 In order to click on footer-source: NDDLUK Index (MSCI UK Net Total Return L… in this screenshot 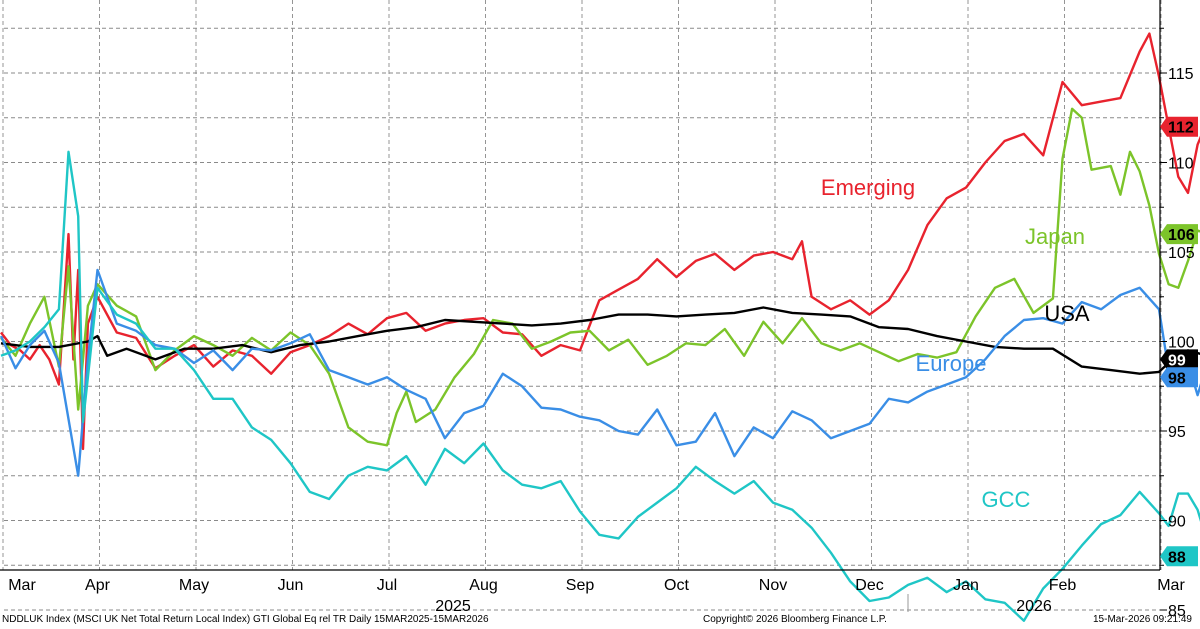, I will do `click(245, 619)`.